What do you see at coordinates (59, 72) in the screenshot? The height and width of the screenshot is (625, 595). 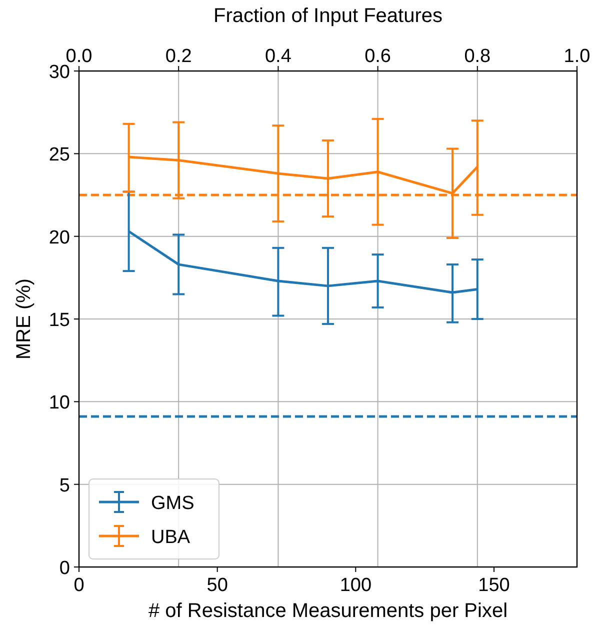 I see `y-tick-label: 30` at bounding box center [59, 72].